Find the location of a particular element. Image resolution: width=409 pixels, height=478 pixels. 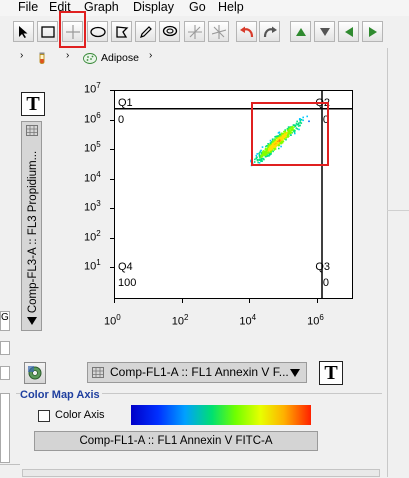

pen-tool-button is located at coordinates (145, 31).